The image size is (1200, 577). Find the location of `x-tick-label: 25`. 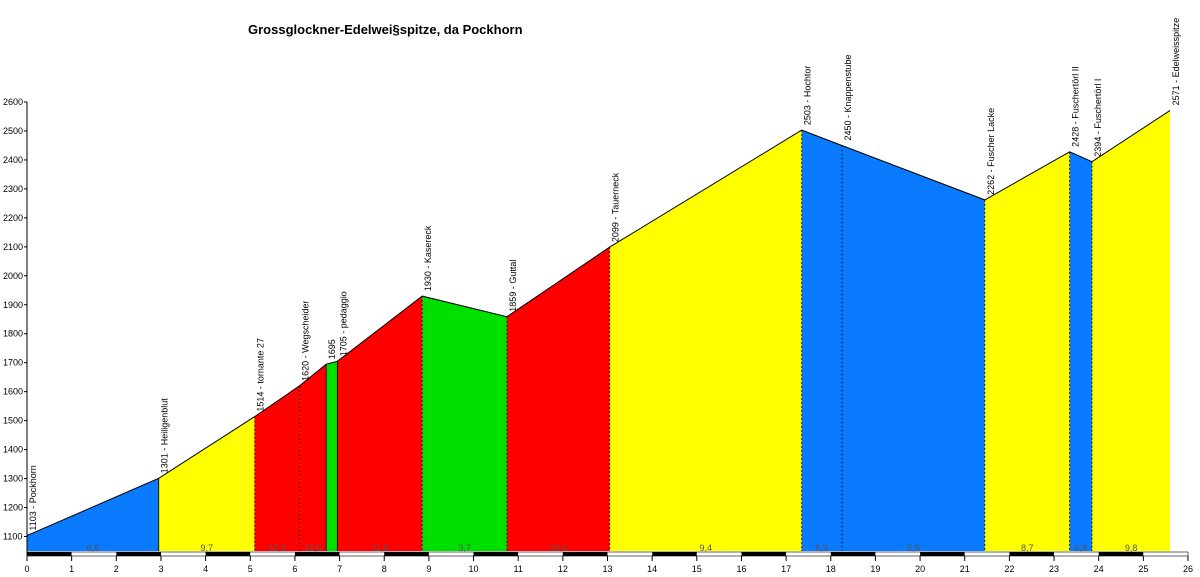

x-tick-label: 25 is located at coordinates (1143, 569).